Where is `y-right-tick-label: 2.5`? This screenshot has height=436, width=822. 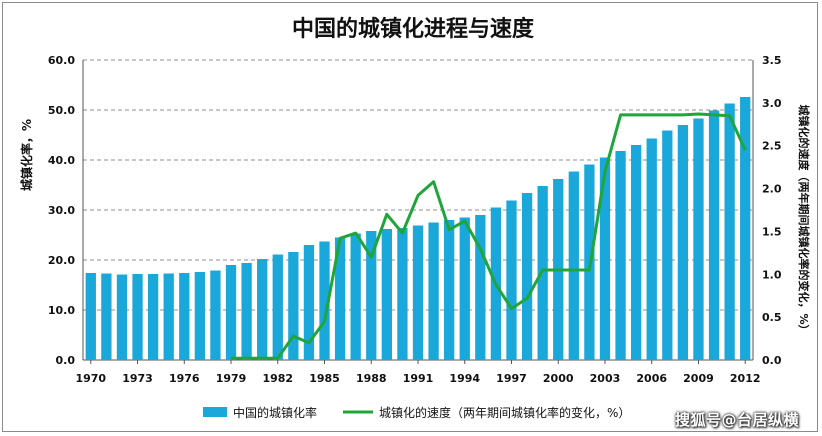 y-right-tick-label: 2.5 is located at coordinates (772, 146).